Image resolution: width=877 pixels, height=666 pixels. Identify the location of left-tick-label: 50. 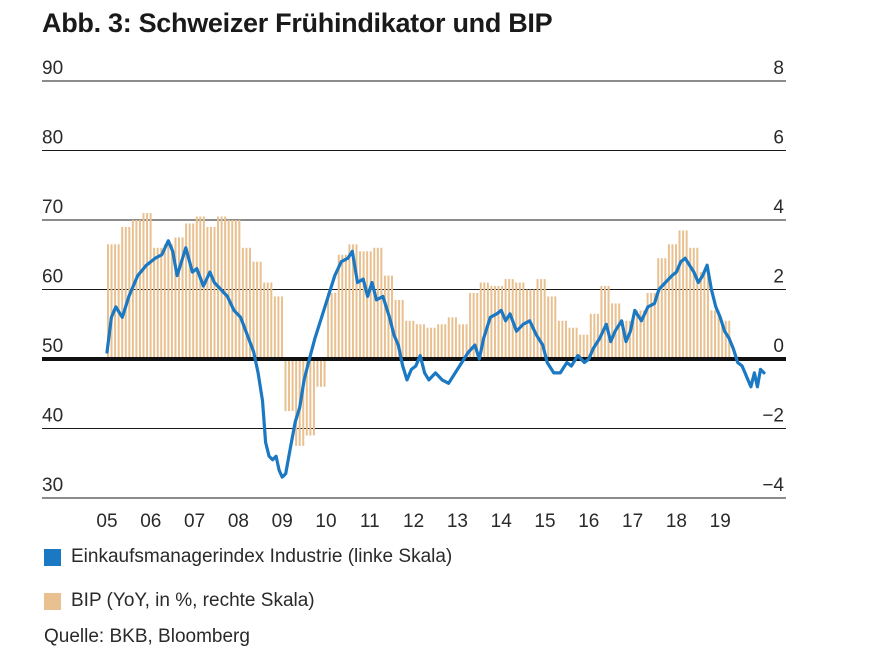
(52, 346).